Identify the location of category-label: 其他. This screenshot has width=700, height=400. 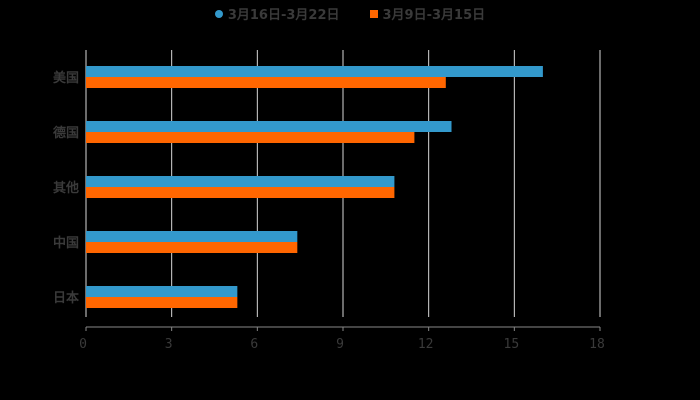
(66, 188).